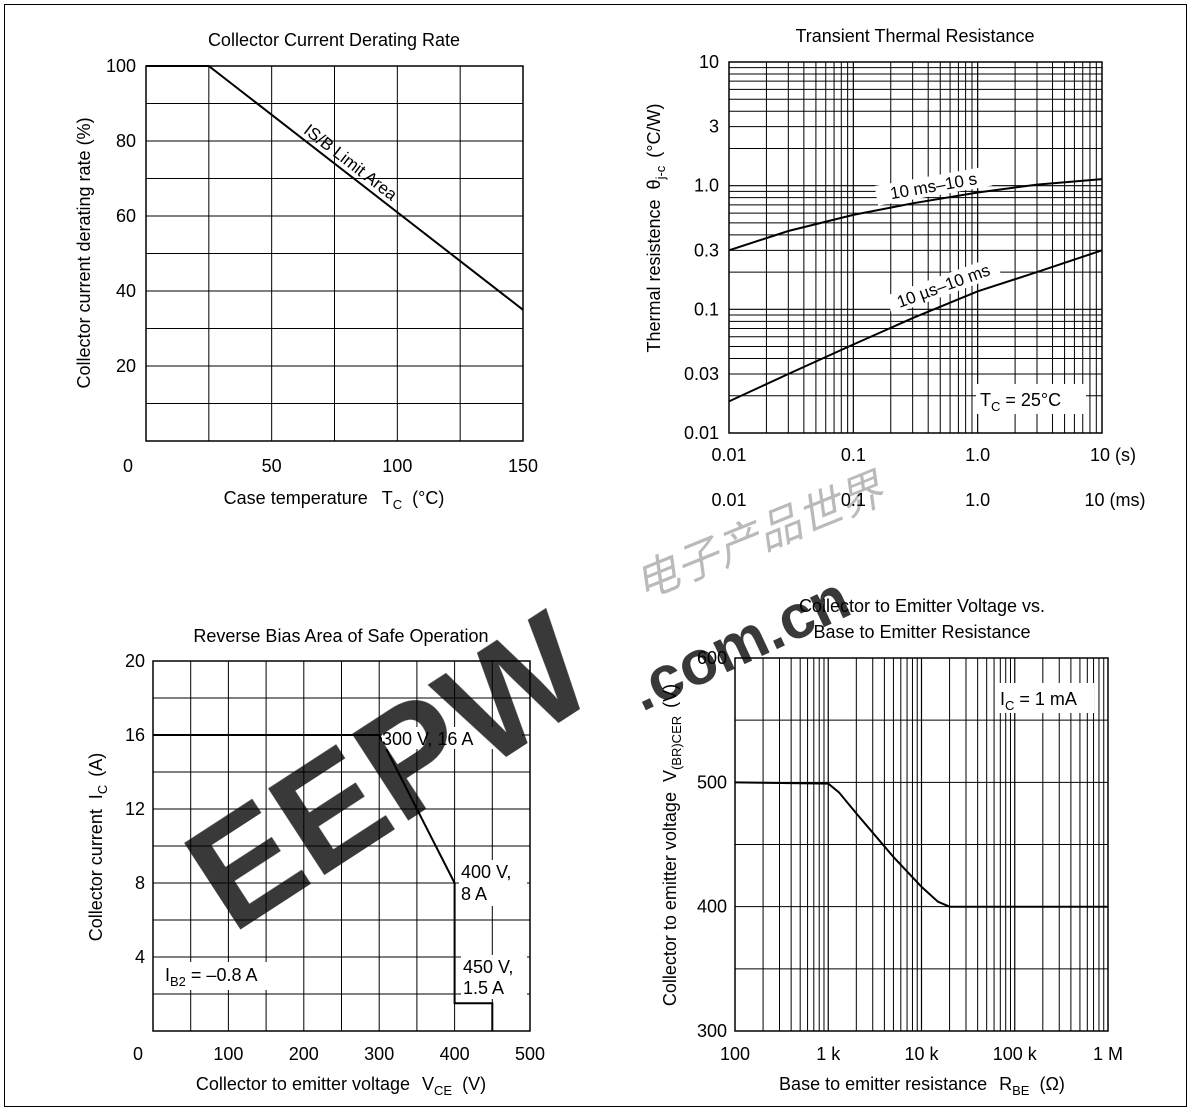 Image resolution: width=1193 pixels, height=1113 pixels. What do you see at coordinates (709, 62) in the screenshot?
I see `y-tick-label: 10` at bounding box center [709, 62].